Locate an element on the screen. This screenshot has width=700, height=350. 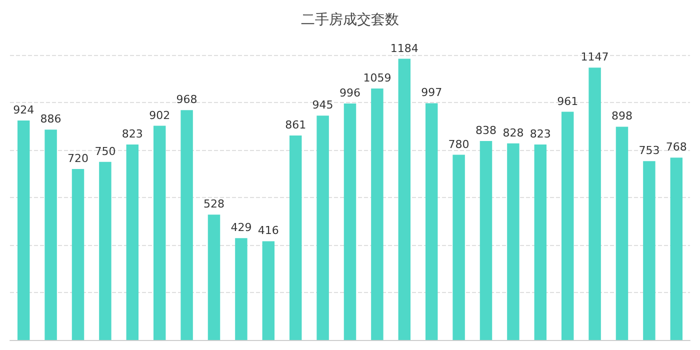
data-label: 1147 is located at coordinates (594, 57).